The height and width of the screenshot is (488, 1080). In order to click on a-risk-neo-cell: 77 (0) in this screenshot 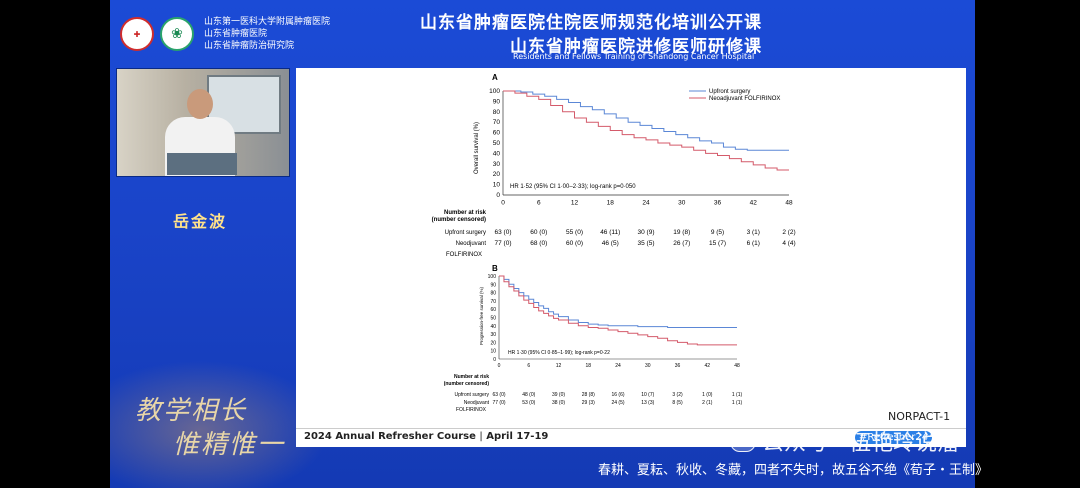, I will do `click(503, 243)`.